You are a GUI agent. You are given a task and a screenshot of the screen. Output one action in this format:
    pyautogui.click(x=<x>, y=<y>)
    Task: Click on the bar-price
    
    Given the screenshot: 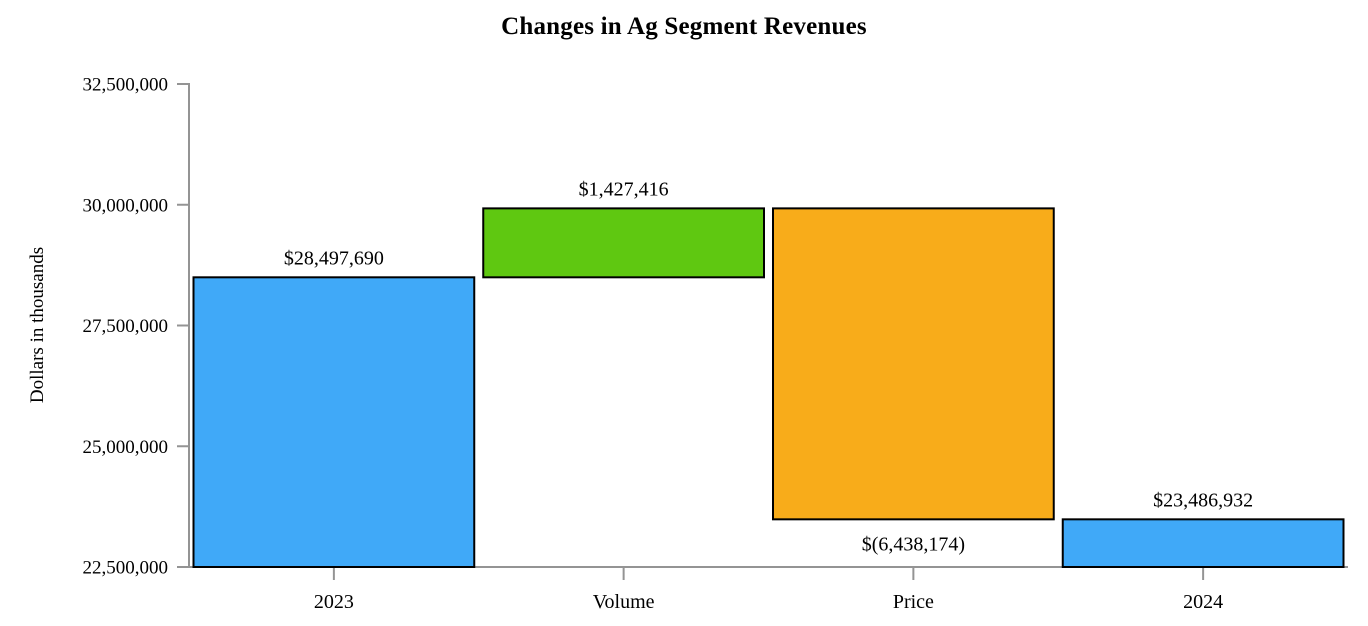 What is the action you would take?
    pyautogui.click(x=913, y=364)
    